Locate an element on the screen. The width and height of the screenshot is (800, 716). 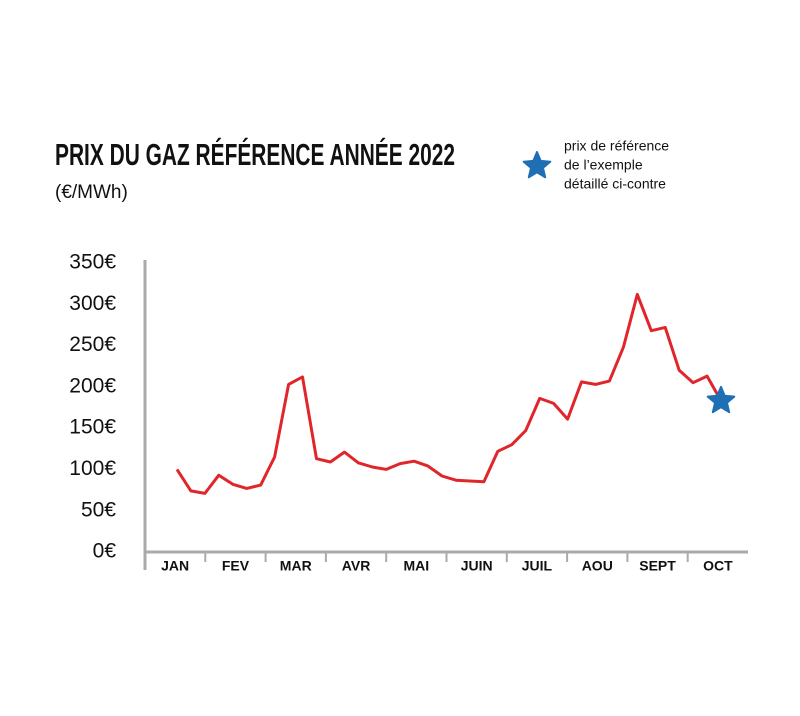
y-tick-label: 350€ is located at coordinates (92, 262).